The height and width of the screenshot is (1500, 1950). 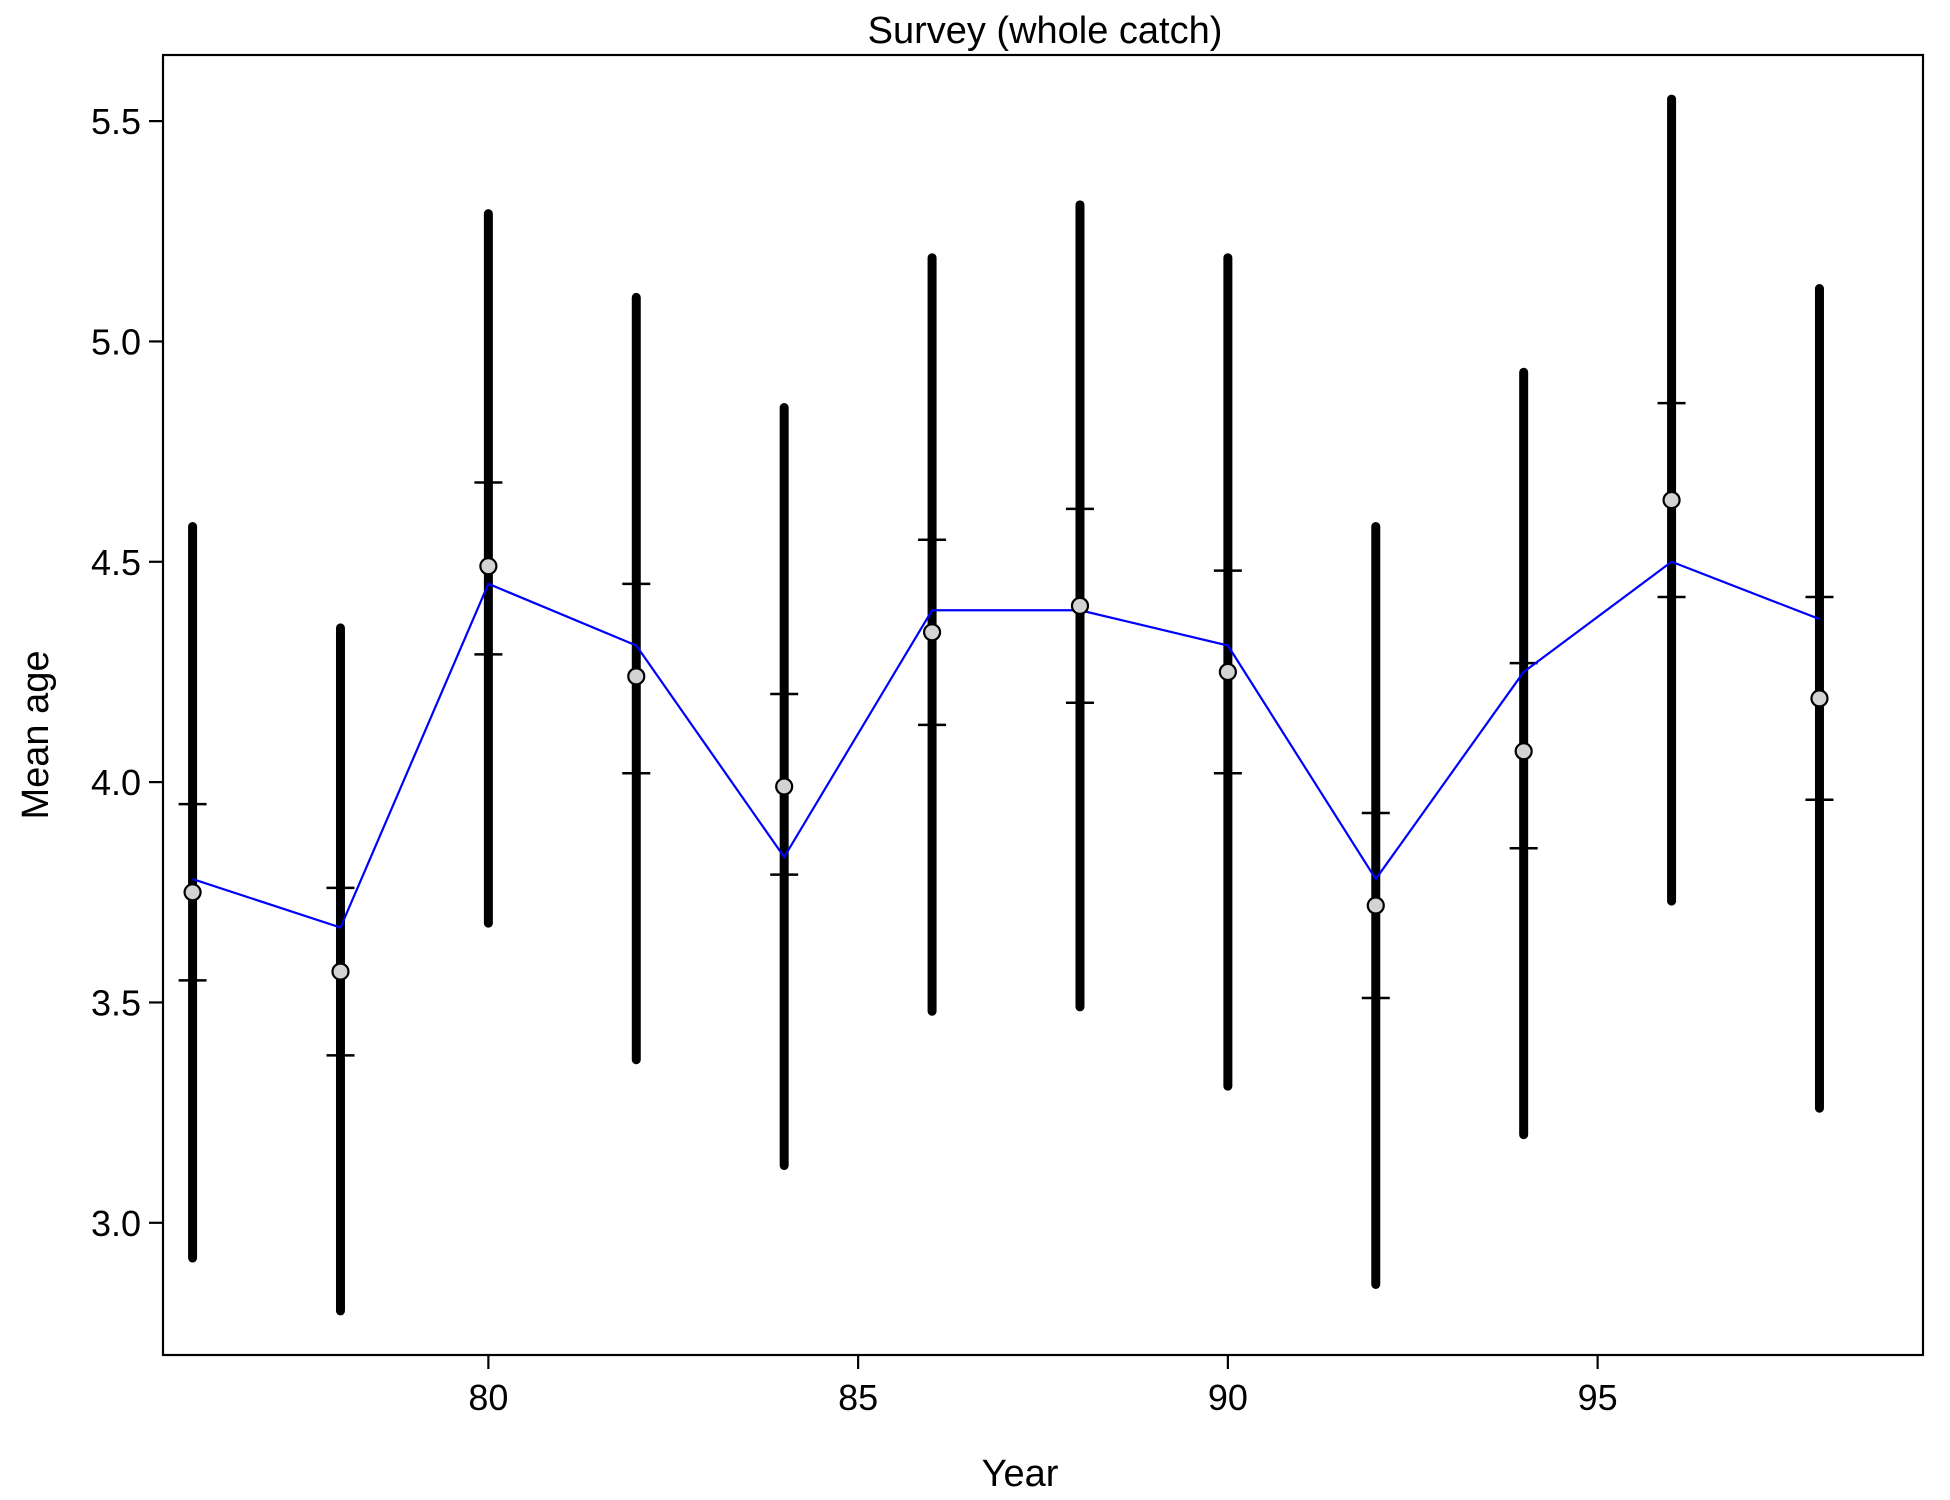 What do you see at coordinates (116, 341) in the screenshot?
I see `y-tick-label: 5.0` at bounding box center [116, 341].